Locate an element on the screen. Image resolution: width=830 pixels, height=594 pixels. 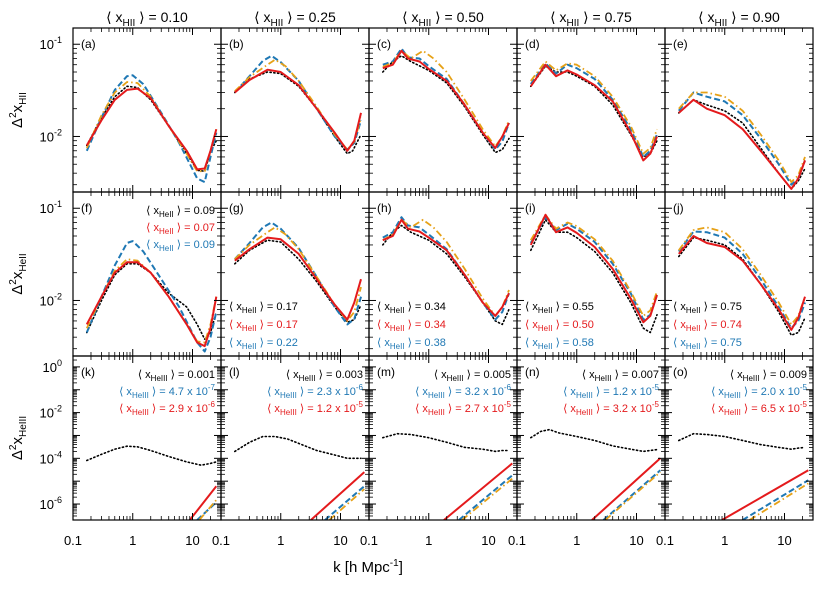
y-tick-label: 10⁻⁴ is located at coordinates (51, 457).